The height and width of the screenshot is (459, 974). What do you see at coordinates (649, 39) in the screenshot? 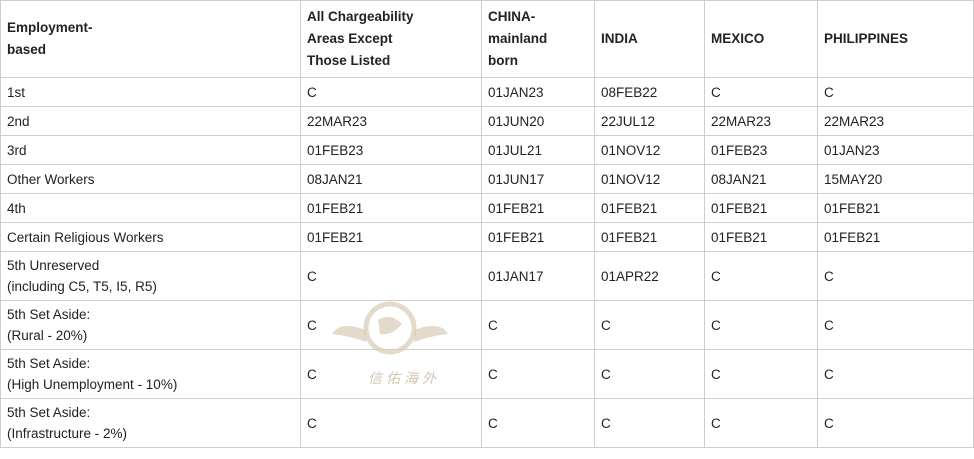
I see `header-cell: INDIA` at bounding box center [649, 39].